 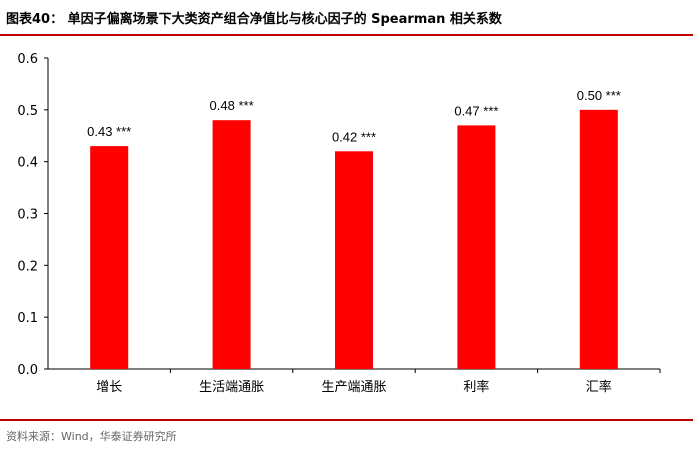 What do you see at coordinates (27, 215) in the screenshot?
I see `y-tick-label: 0.3` at bounding box center [27, 215].